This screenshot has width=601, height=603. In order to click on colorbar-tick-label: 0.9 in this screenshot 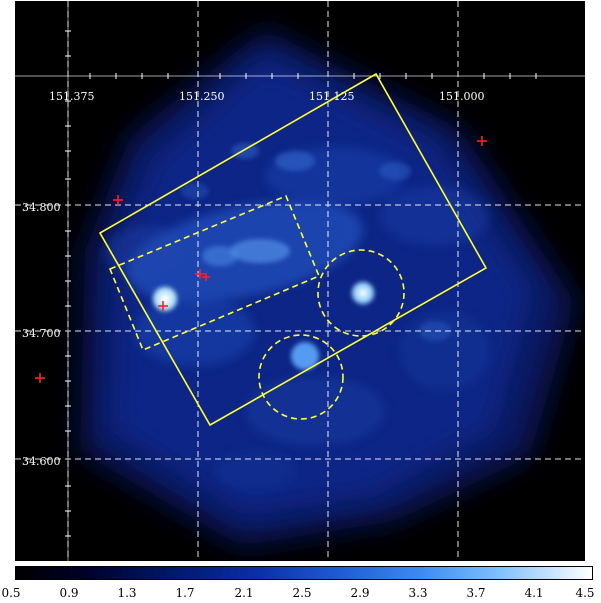, I will do `click(69, 593)`.